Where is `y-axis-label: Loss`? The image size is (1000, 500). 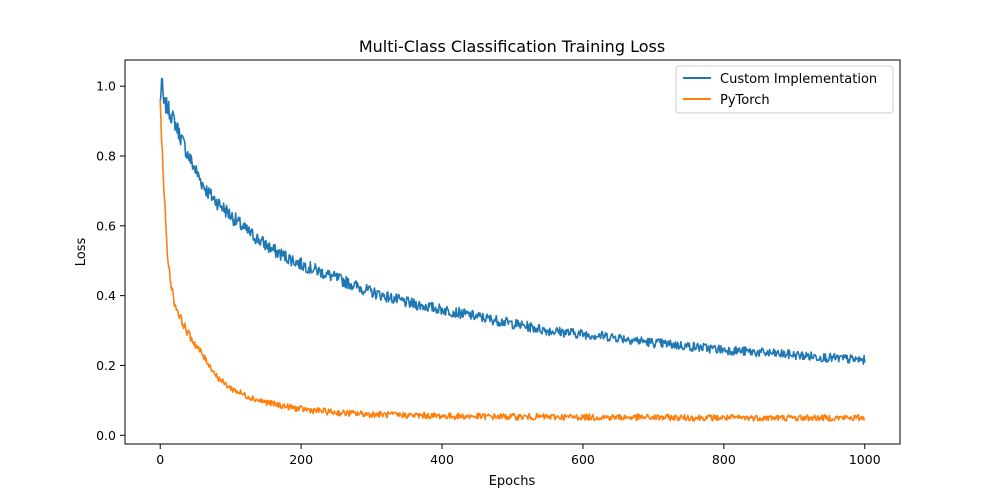 y-axis-label: Loss is located at coordinates (81, 252).